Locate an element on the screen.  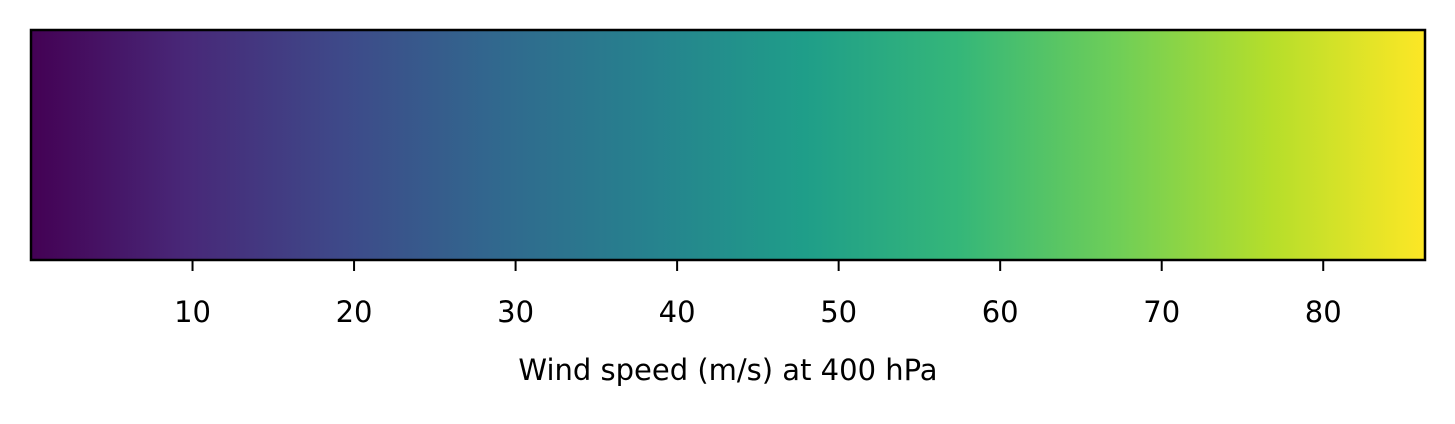
x-axis-label: Wind speed (m/s) at 400 hPa is located at coordinates (727, 370).